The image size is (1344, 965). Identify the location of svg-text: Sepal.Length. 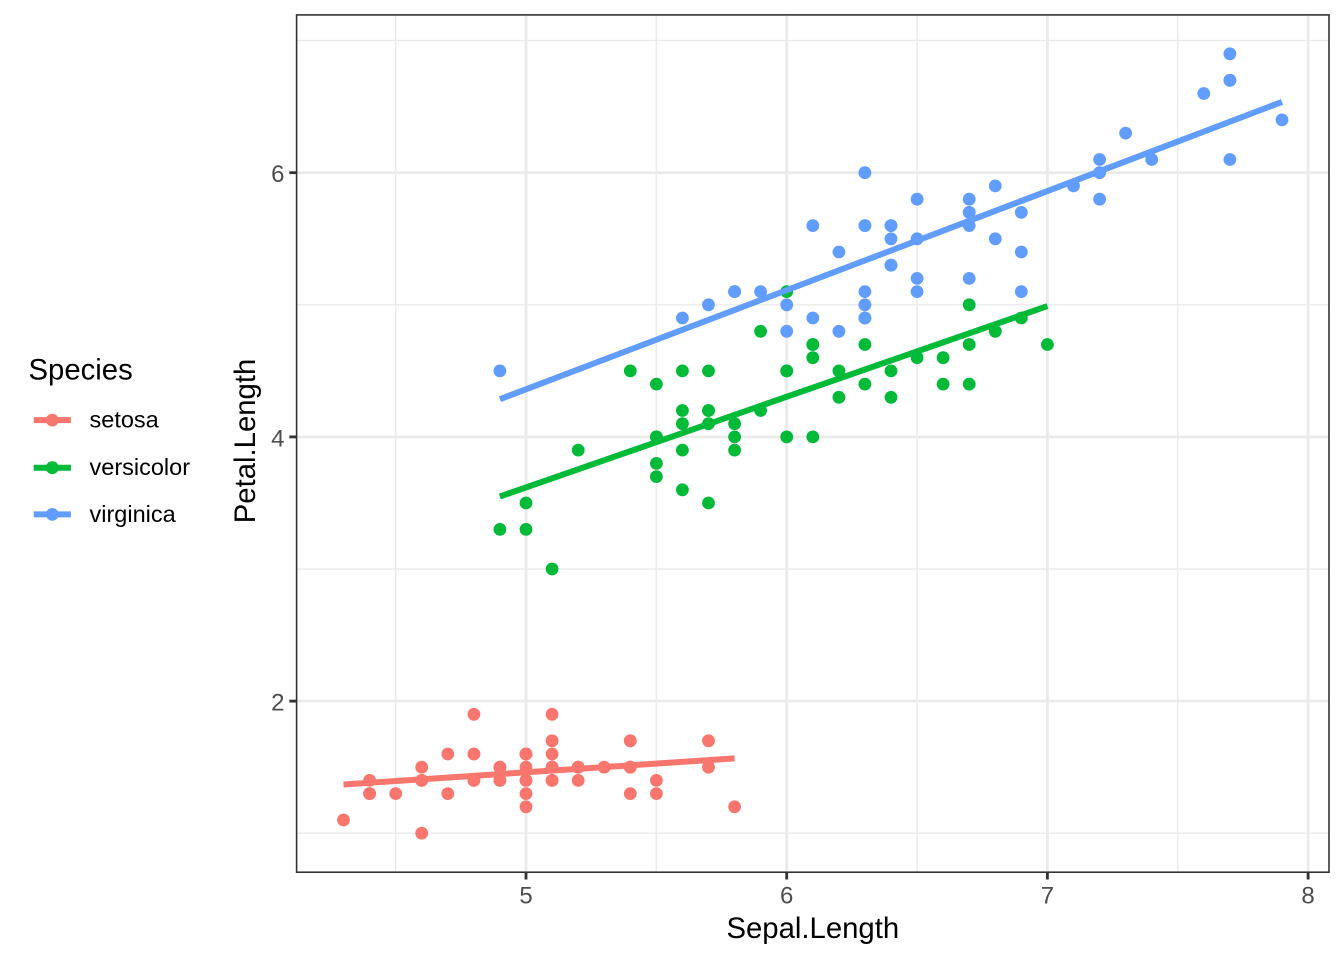
(812, 928).